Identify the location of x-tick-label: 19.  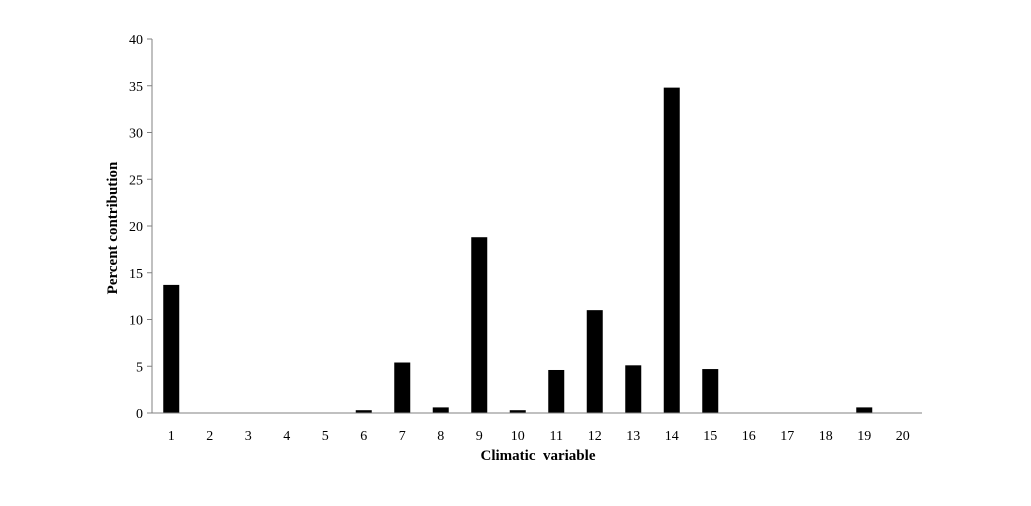
(864, 436).